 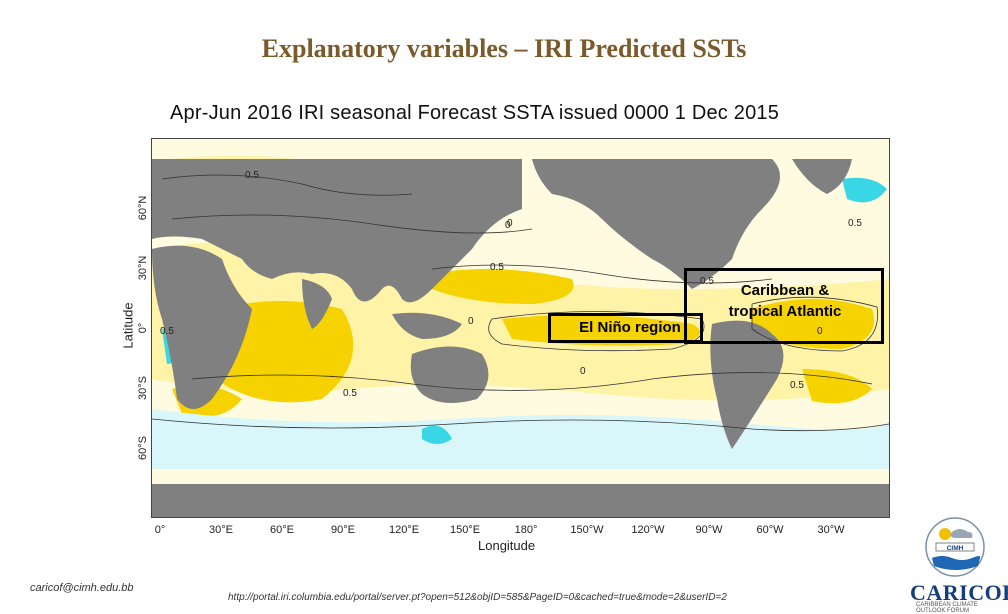 I want to click on y-axis-label: Latitude, so click(x=128, y=325).